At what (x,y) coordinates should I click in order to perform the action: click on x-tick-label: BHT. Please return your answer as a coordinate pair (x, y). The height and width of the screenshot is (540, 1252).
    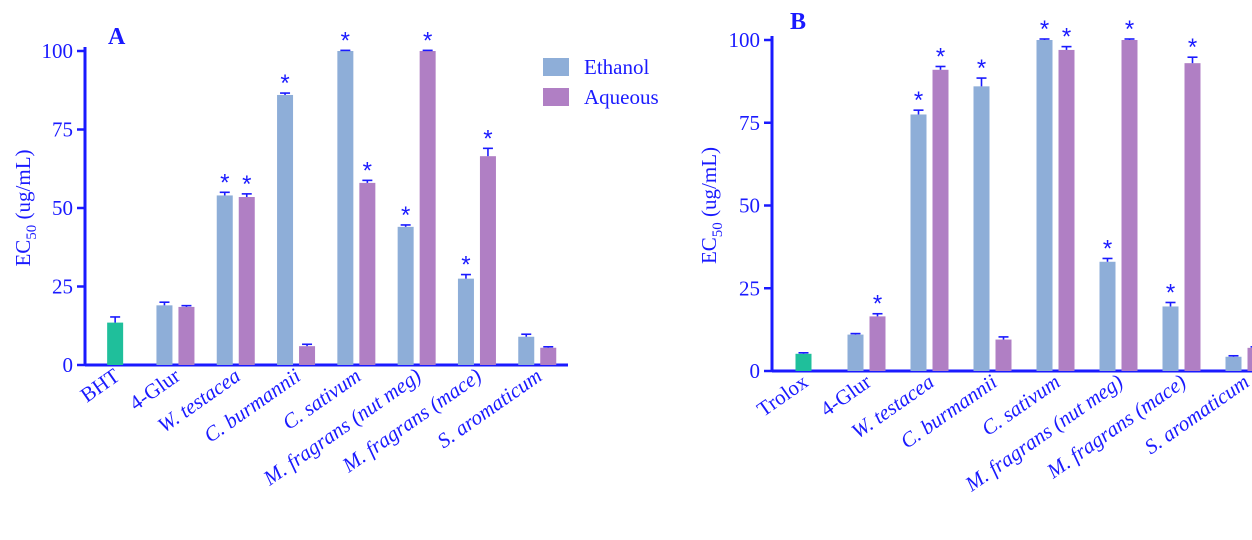
    Looking at the image, I should click on (100, 385).